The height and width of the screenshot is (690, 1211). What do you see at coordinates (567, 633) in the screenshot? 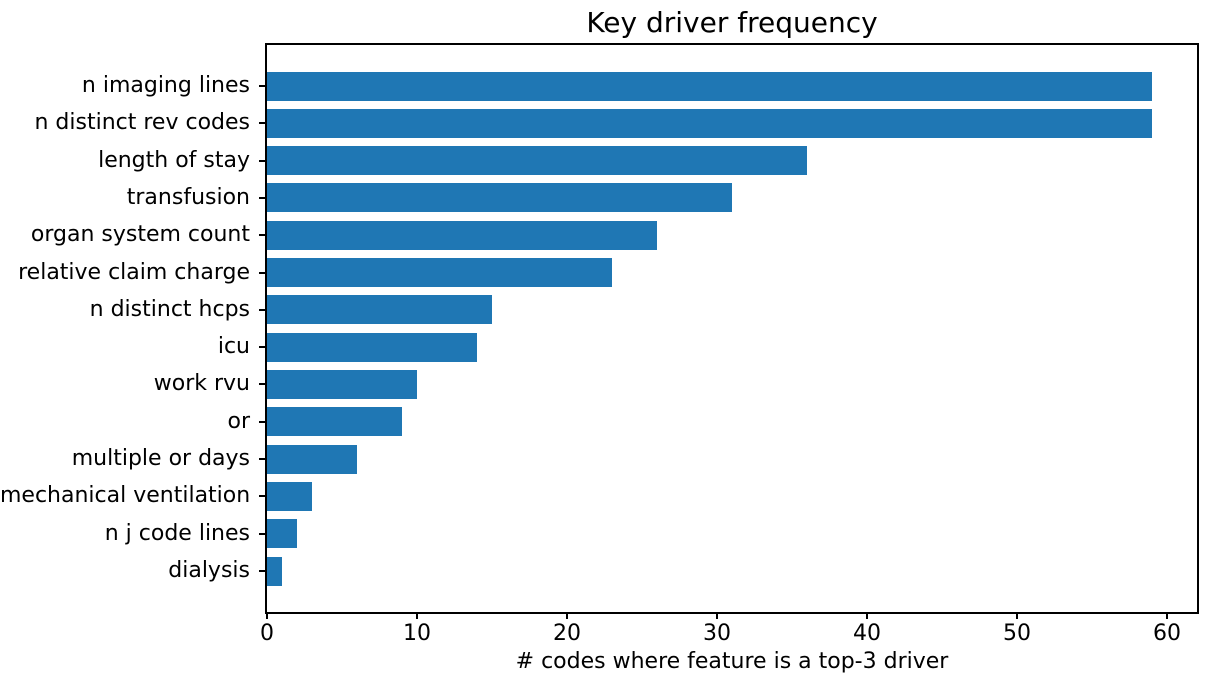
I see `x-axis-tick-label: 20` at bounding box center [567, 633].